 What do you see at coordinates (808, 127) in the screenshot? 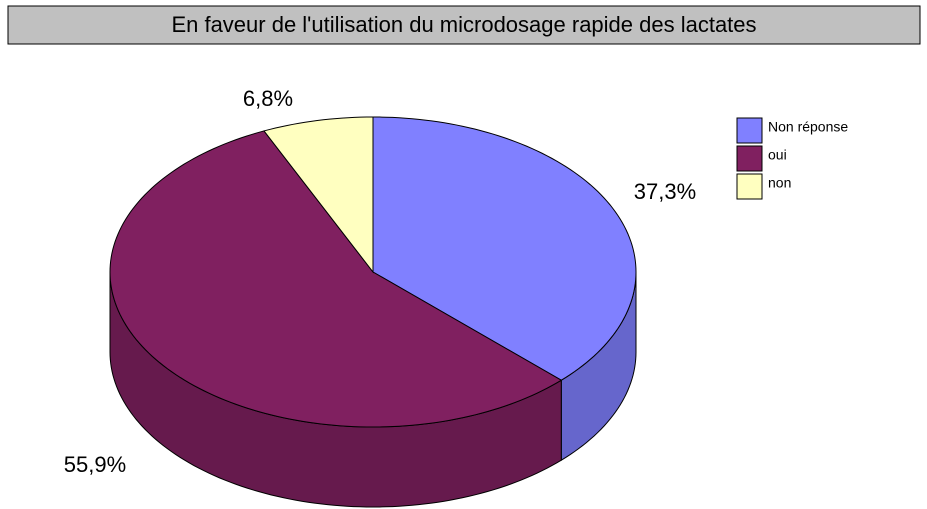
I see `legend-label: Non réponse` at bounding box center [808, 127].